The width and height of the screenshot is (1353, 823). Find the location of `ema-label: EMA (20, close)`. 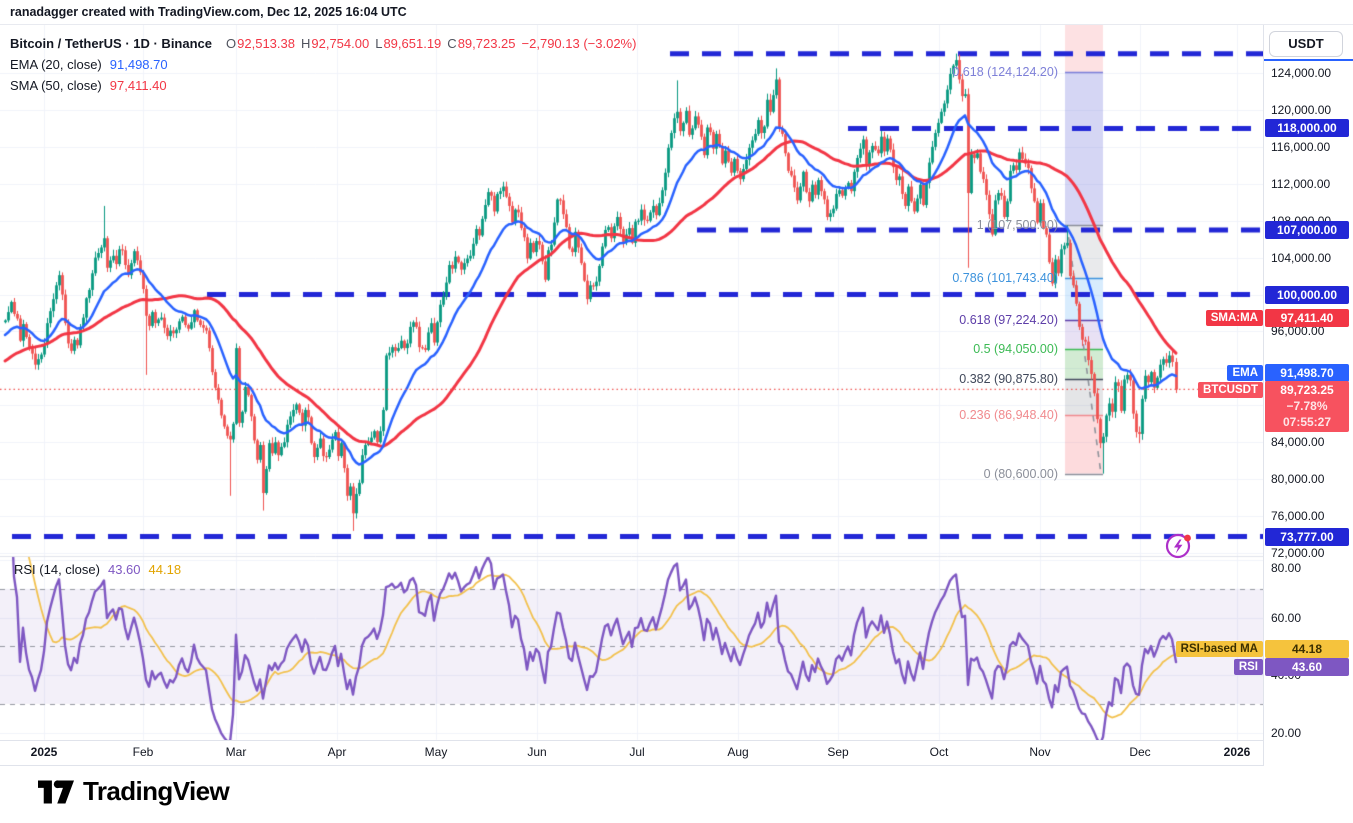

ema-label: EMA (20, close) is located at coordinates (56, 64).